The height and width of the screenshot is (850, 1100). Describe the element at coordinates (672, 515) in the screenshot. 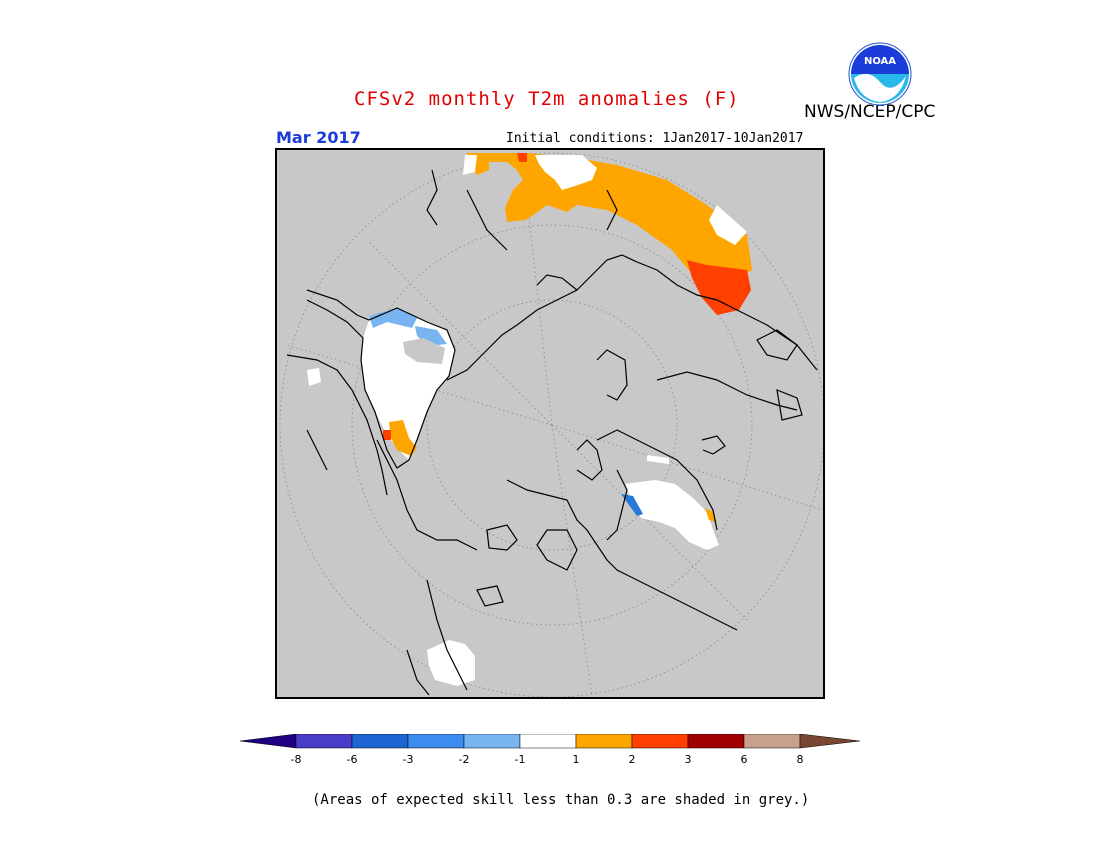

I see `europe-near-normal` at that location.